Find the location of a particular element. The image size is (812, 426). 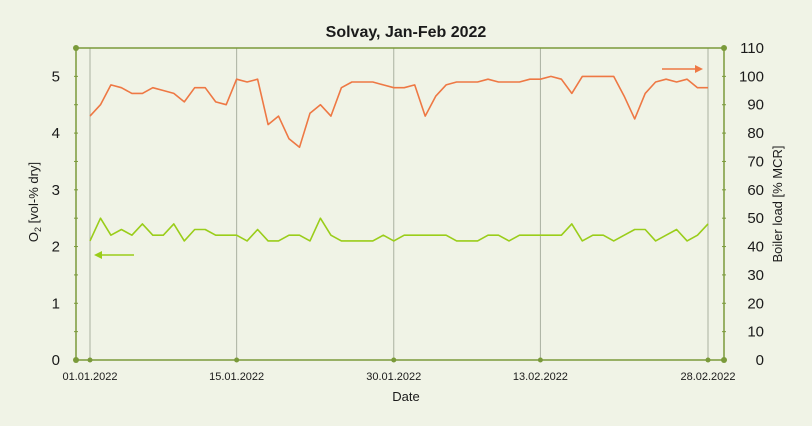

y-left-tick-label: 2 is located at coordinates (56, 247).